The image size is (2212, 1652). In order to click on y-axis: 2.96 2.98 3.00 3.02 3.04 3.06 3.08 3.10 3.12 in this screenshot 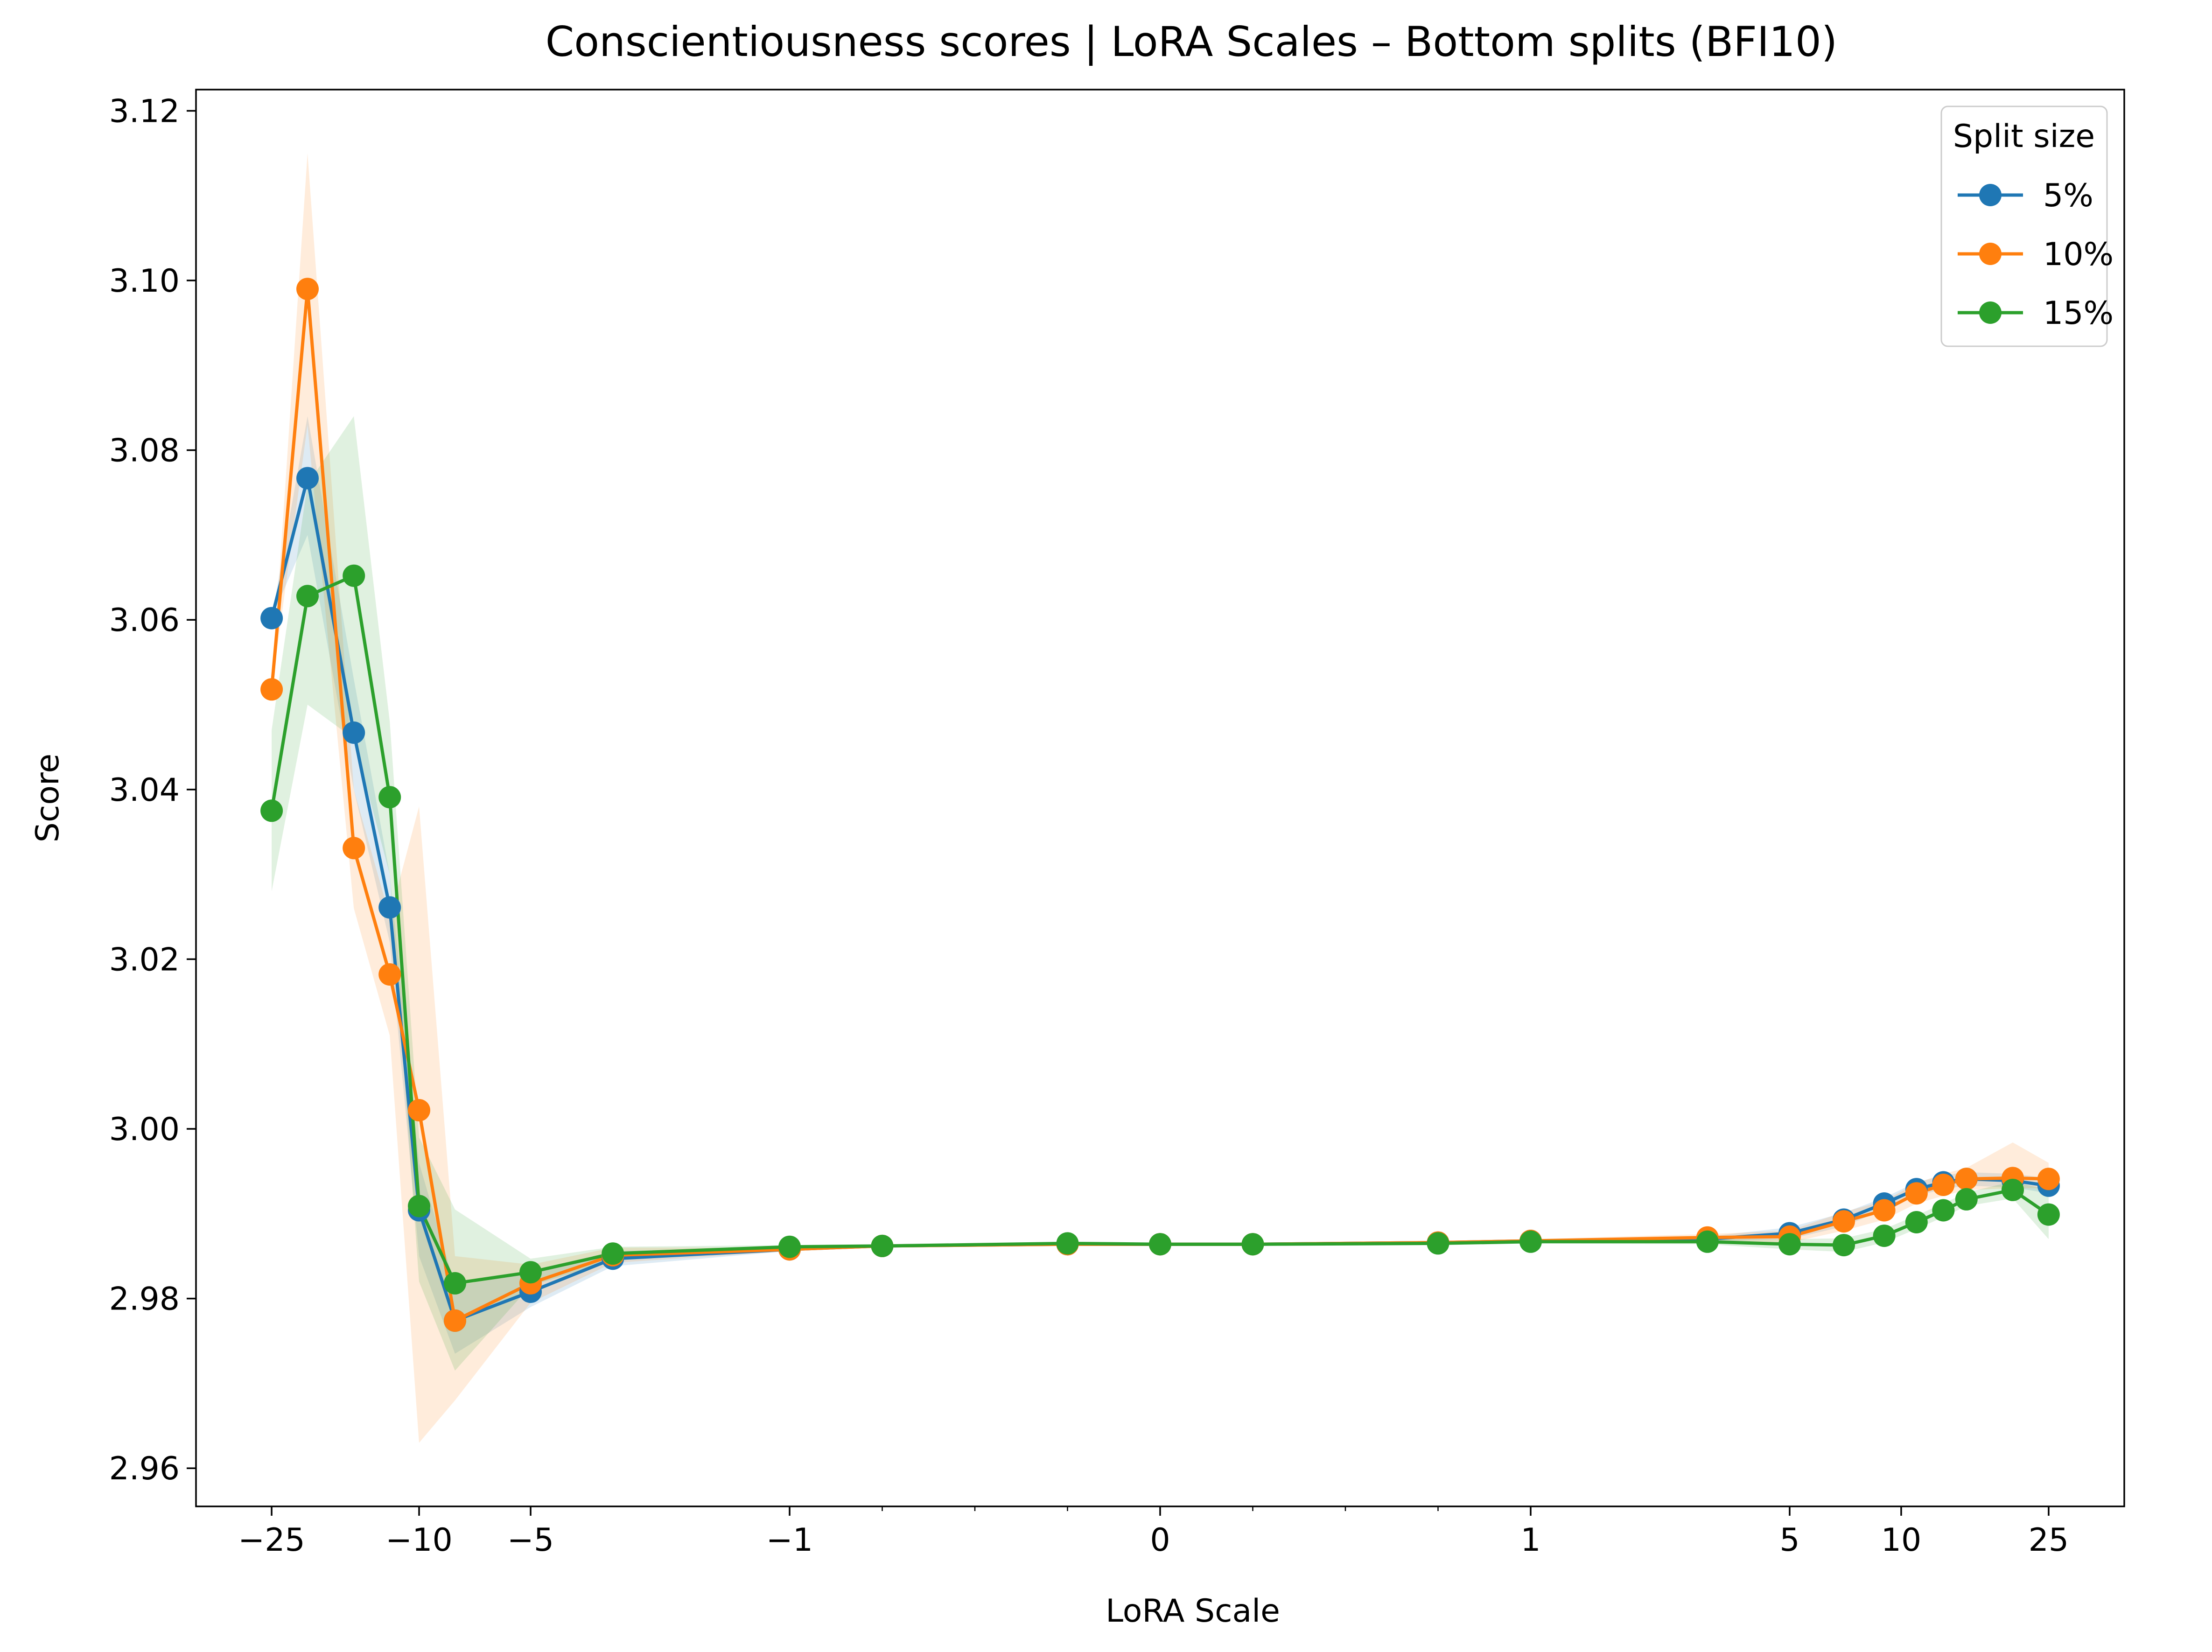, I will do `click(152, 790)`.